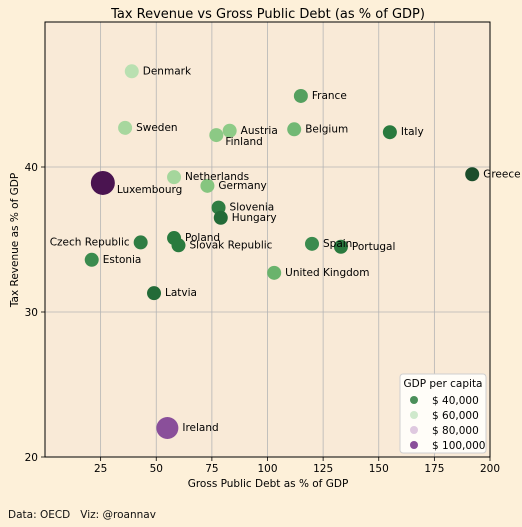 The height and width of the screenshot is (527, 522). Describe the element at coordinates (31, 168) in the screenshot. I see `y-tick-label: 40` at that location.